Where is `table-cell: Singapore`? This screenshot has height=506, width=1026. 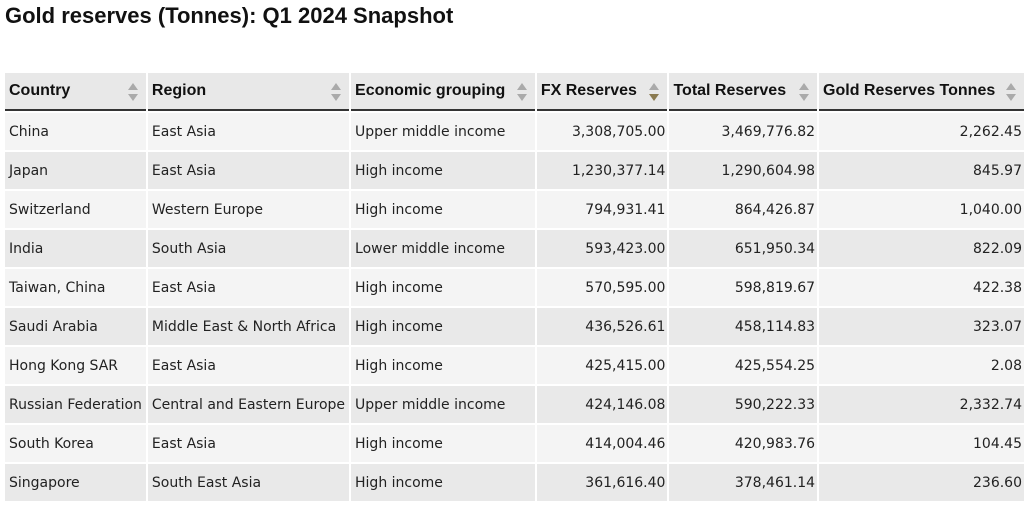
table-cell: Singapore is located at coordinates (75, 482).